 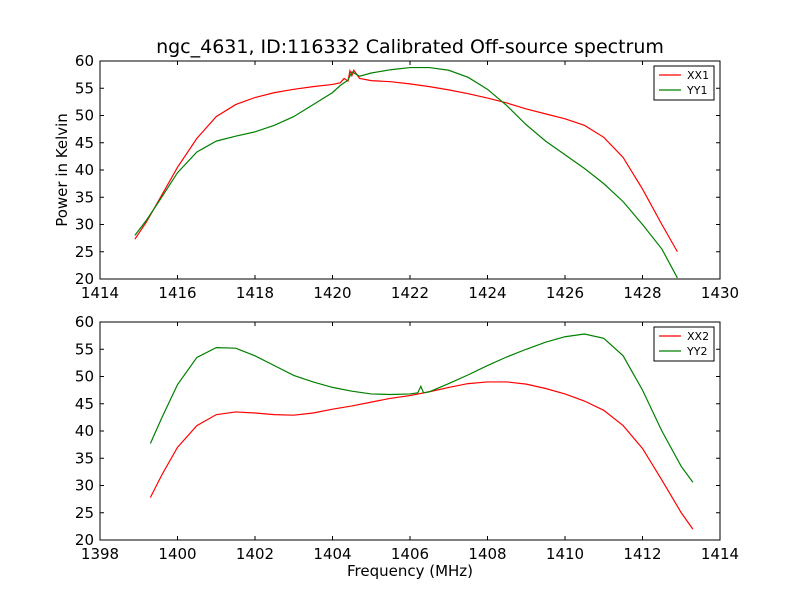 What do you see at coordinates (698, 75) in the screenshot?
I see `legend-label-xx1: XX1` at bounding box center [698, 75].